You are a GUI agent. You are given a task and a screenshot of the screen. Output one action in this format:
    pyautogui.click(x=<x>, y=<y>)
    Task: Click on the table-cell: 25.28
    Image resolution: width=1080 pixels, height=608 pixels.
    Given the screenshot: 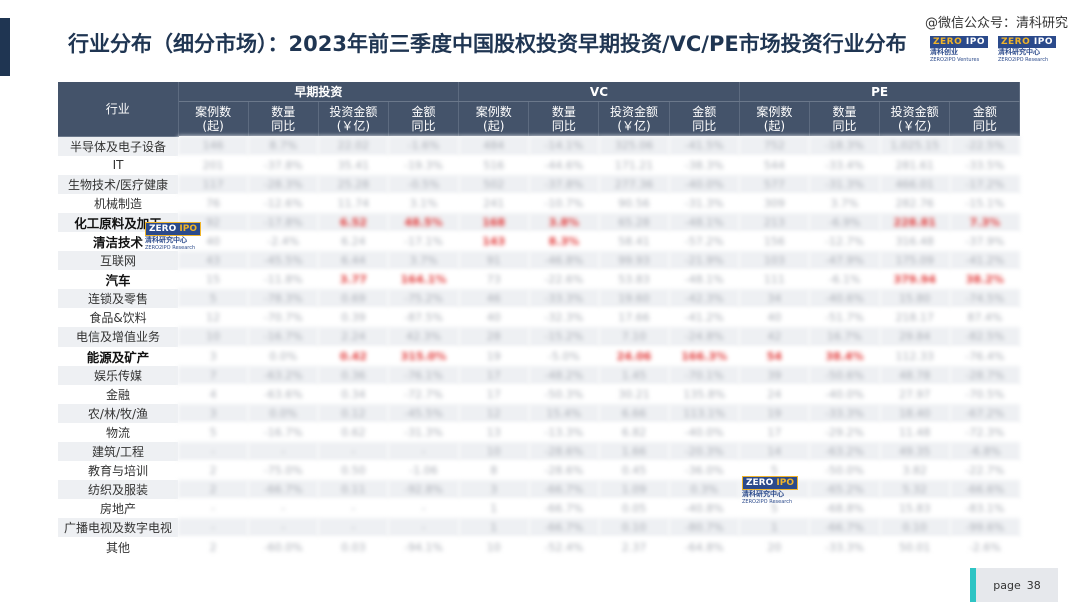 What is the action you would take?
    pyautogui.click(x=353, y=184)
    